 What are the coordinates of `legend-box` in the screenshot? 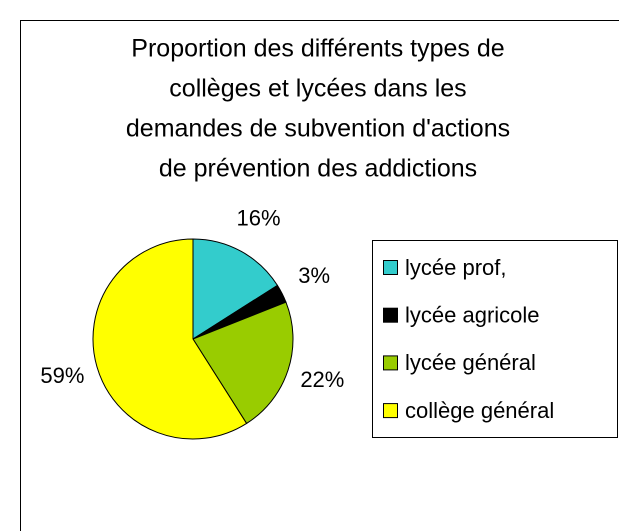 It's located at (495, 339).